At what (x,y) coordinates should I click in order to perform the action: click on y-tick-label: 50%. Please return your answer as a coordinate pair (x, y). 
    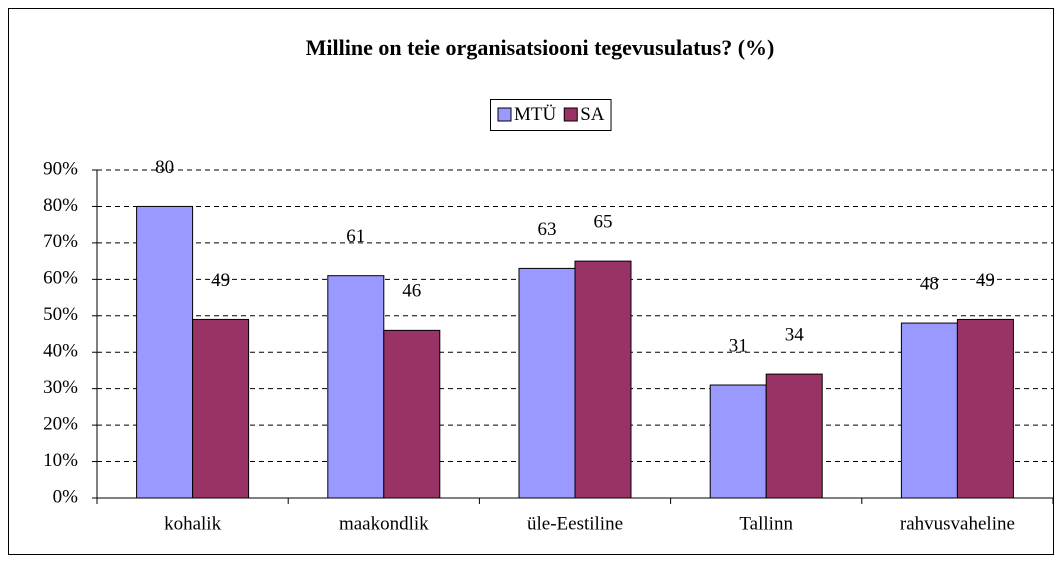
    Looking at the image, I should click on (60, 314).